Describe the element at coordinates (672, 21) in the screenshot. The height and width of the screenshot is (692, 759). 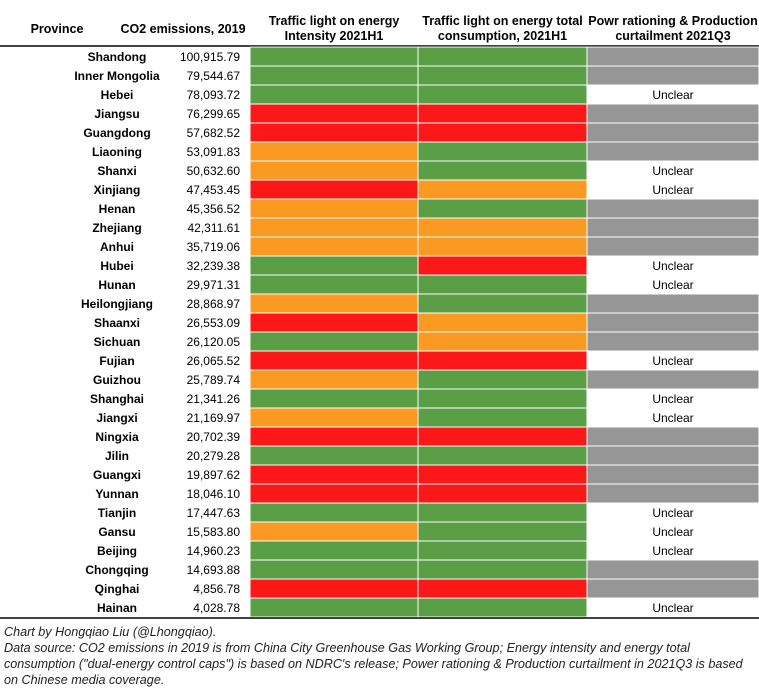
I see `column-header-4-line-0: Powr rationing & Production` at that location.